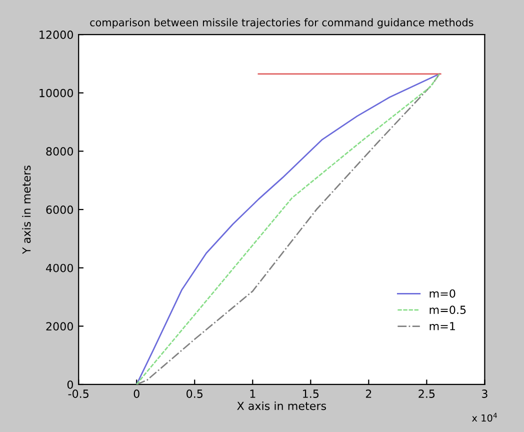 This screenshot has width=524, height=432. What do you see at coordinates (78, 394) in the screenshot?
I see `x-tick-label: -0.5` at bounding box center [78, 394].